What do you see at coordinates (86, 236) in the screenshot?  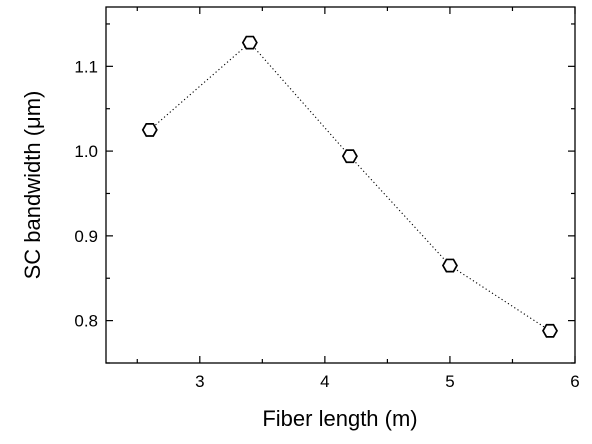 I see `y-tick-label: 0.9` at bounding box center [86, 236].